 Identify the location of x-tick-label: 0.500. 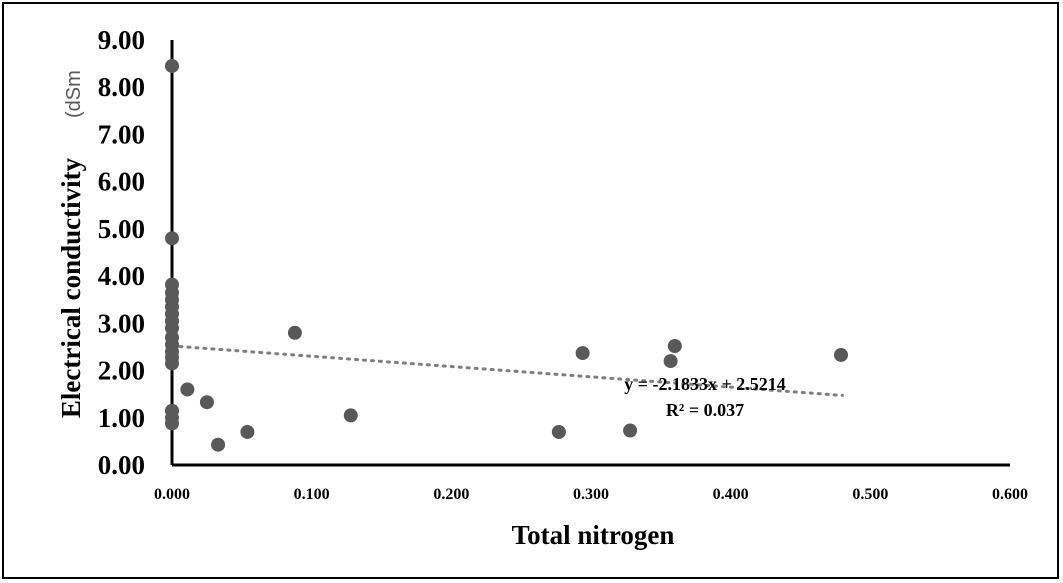
(870, 494).